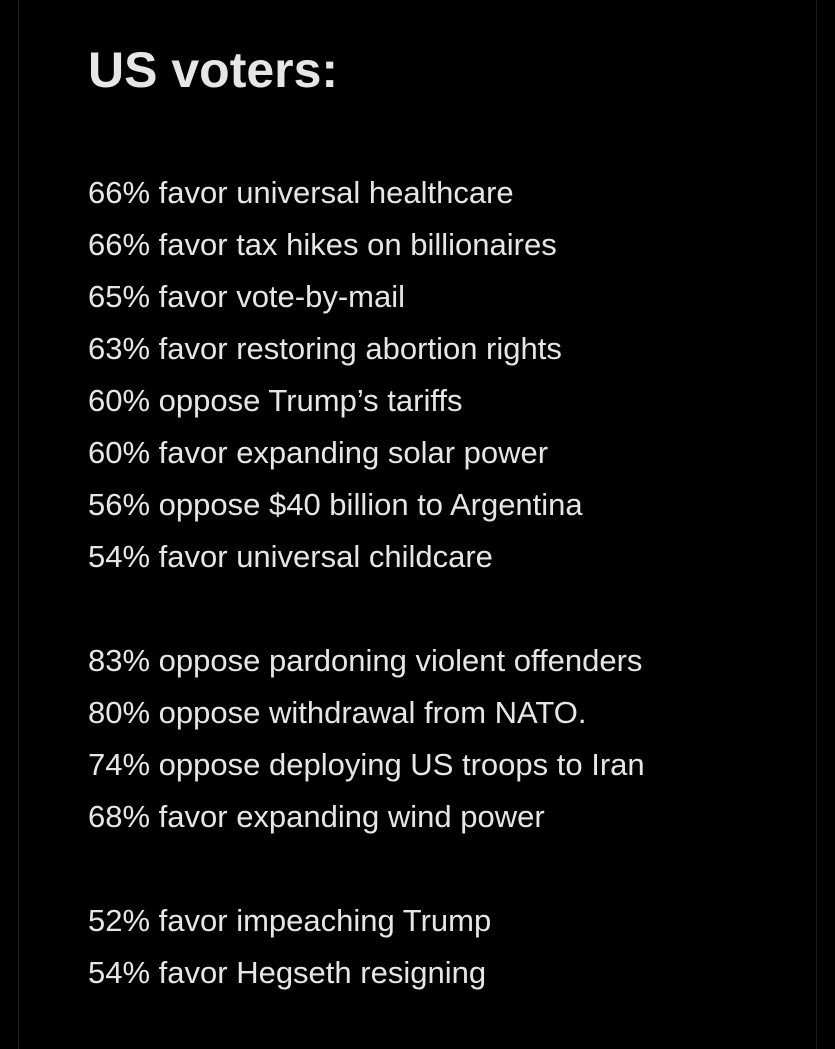 Image resolution: width=835 pixels, height=1049 pixels. Describe the element at coordinates (301, 192) in the screenshot. I see `stat-item: 66% favor universal healthcare` at that location.